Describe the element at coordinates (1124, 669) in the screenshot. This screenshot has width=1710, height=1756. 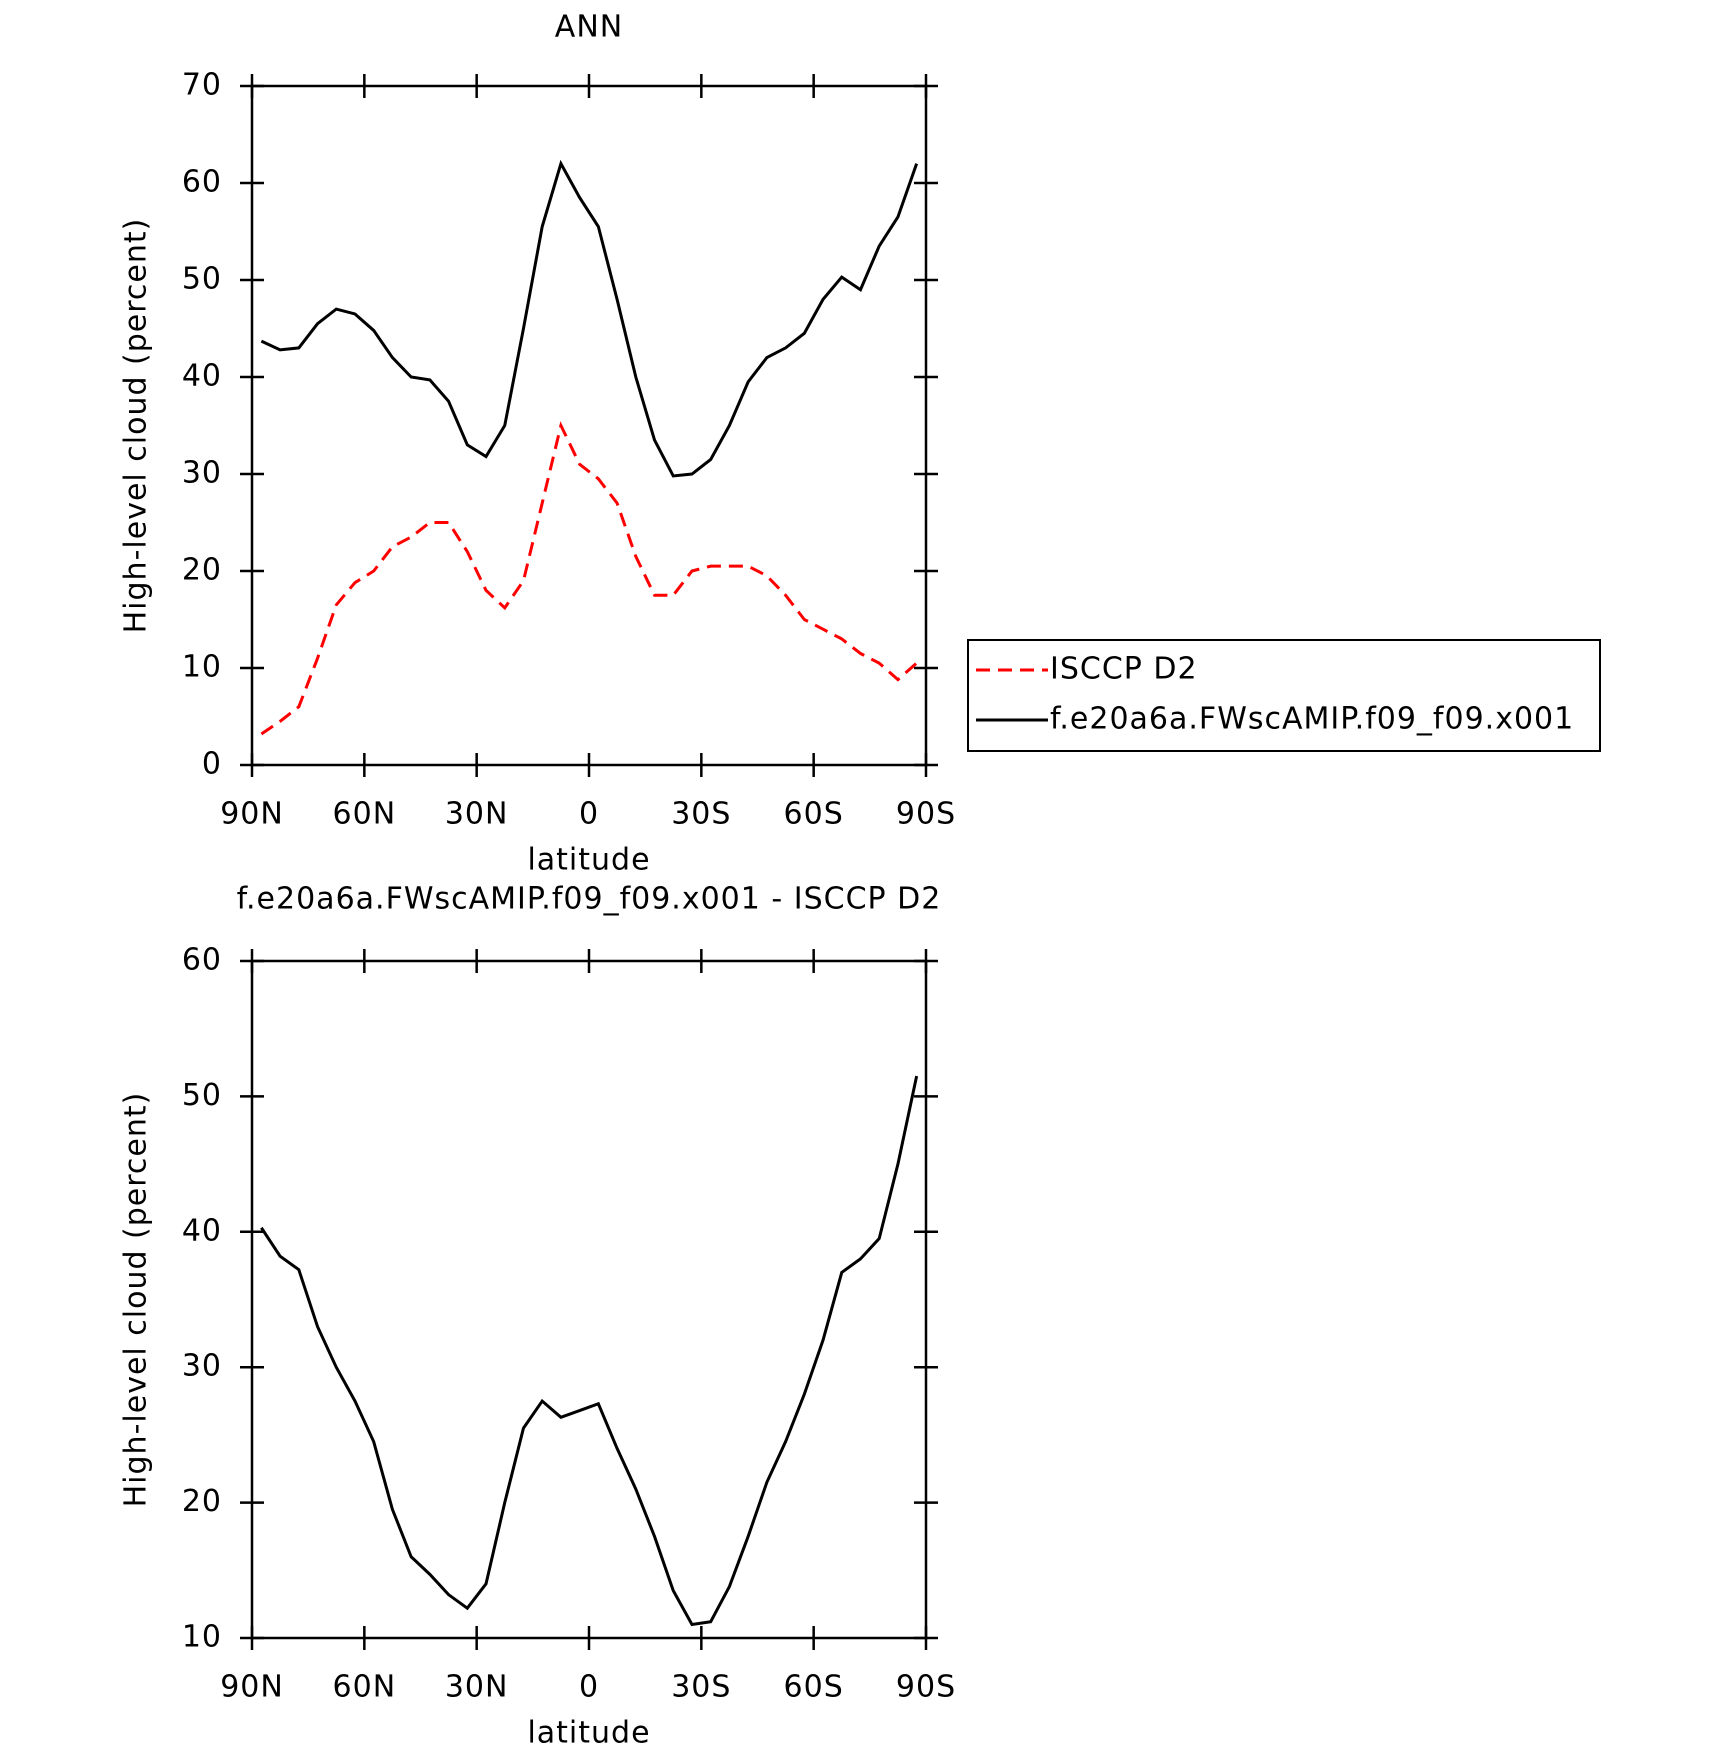
I see `legend-label: ISCCP D2` at that location.